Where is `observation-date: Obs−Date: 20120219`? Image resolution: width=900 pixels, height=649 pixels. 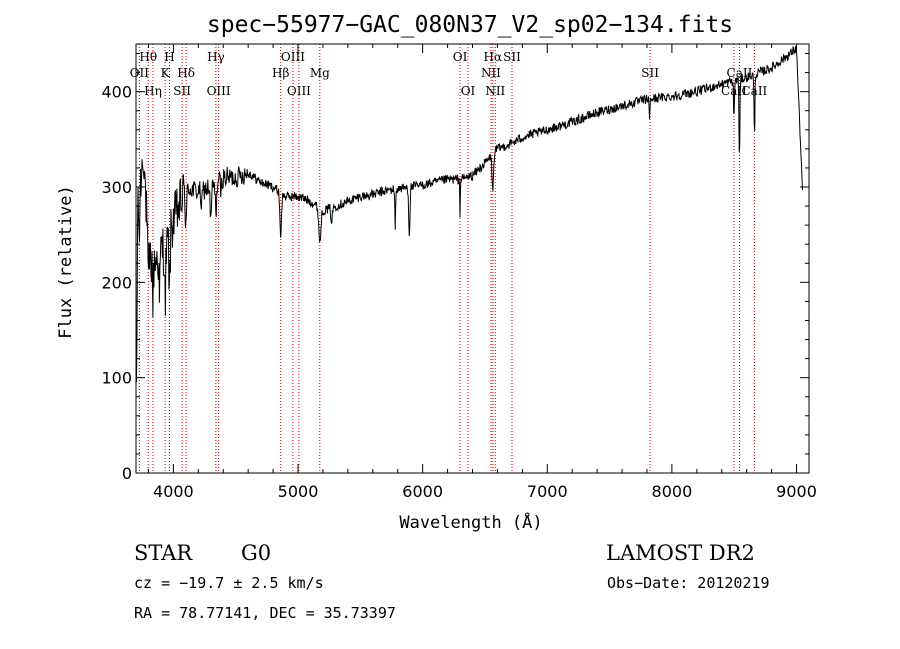 observation-date: Obs−Date: 20120219 is located at coordinates (688, 583).